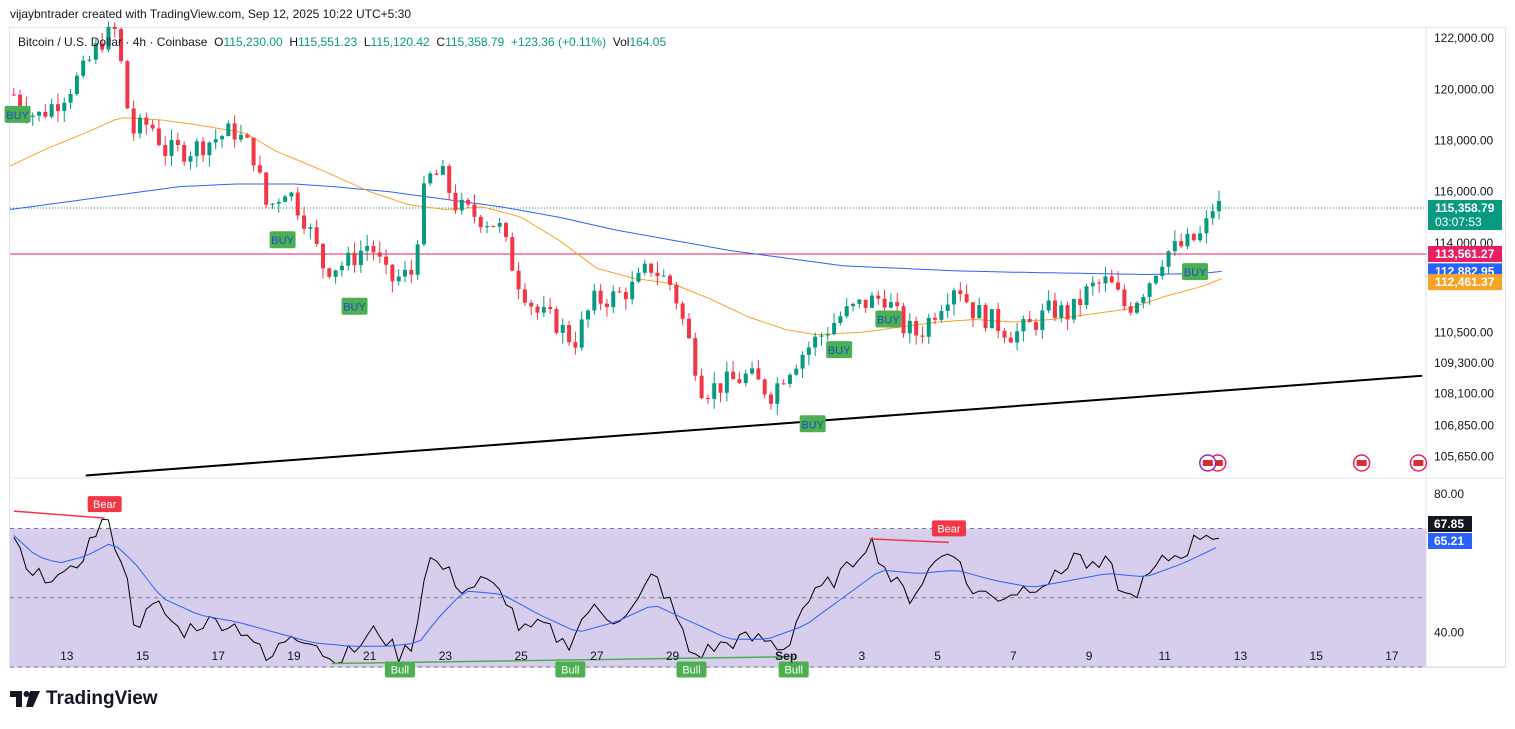 This screenshot has width=1515, height=729. What do you see at coordinates (615, 229) in the screenshot?
I see `ma-slow-line` at bounding box center [615, 229].